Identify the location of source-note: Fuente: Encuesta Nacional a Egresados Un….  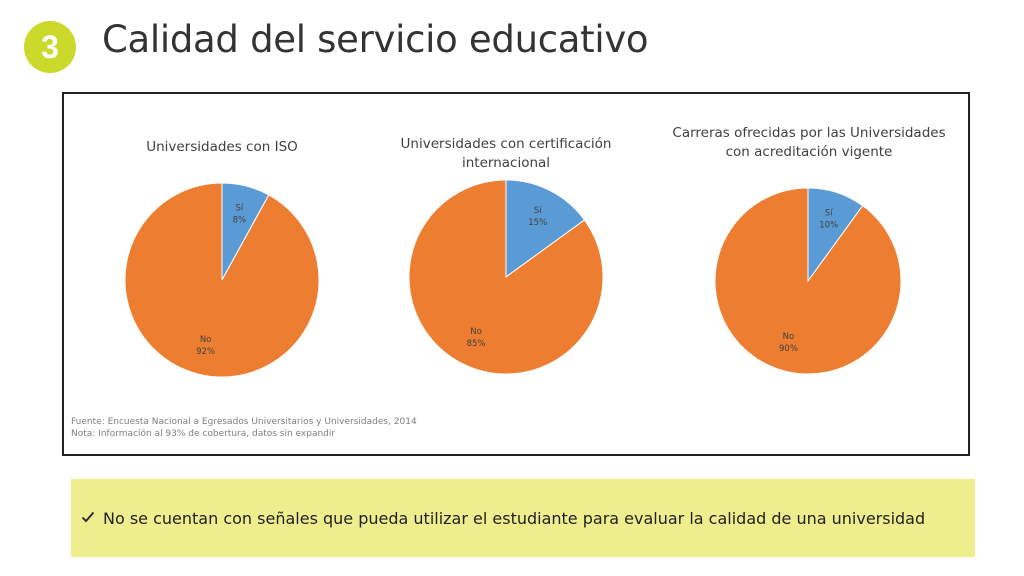
(244, 428).